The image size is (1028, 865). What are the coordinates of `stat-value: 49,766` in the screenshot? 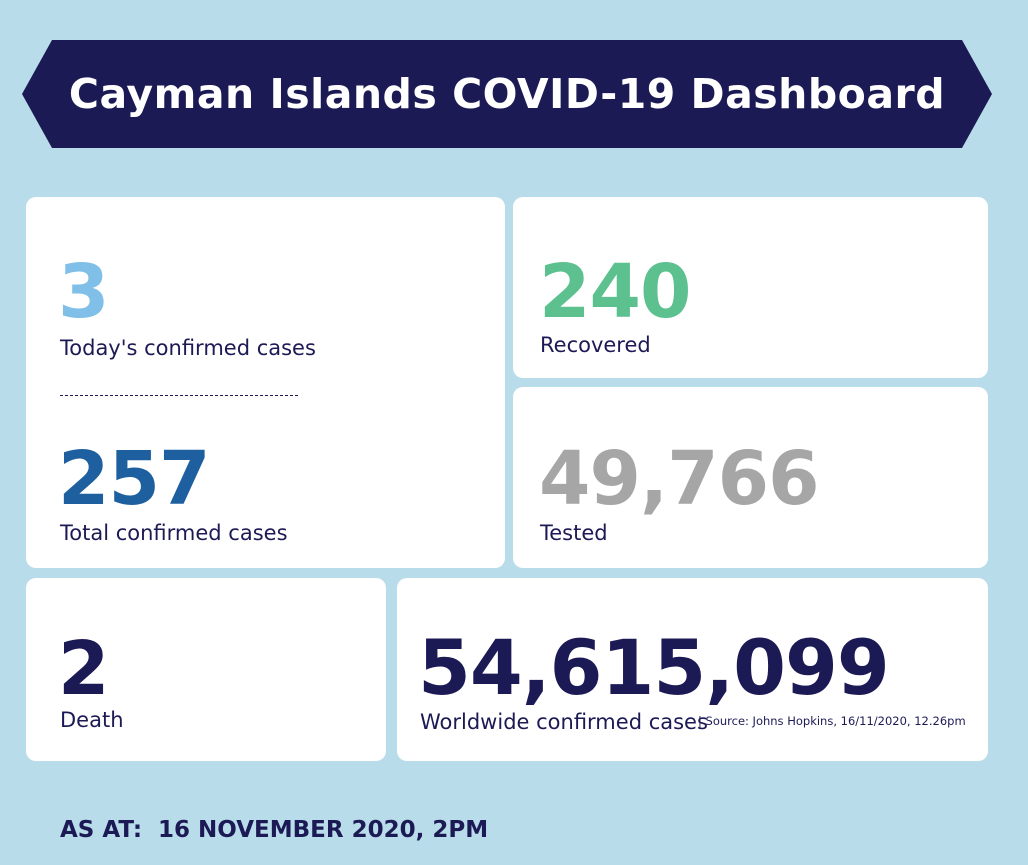 It's located at (679, 479).